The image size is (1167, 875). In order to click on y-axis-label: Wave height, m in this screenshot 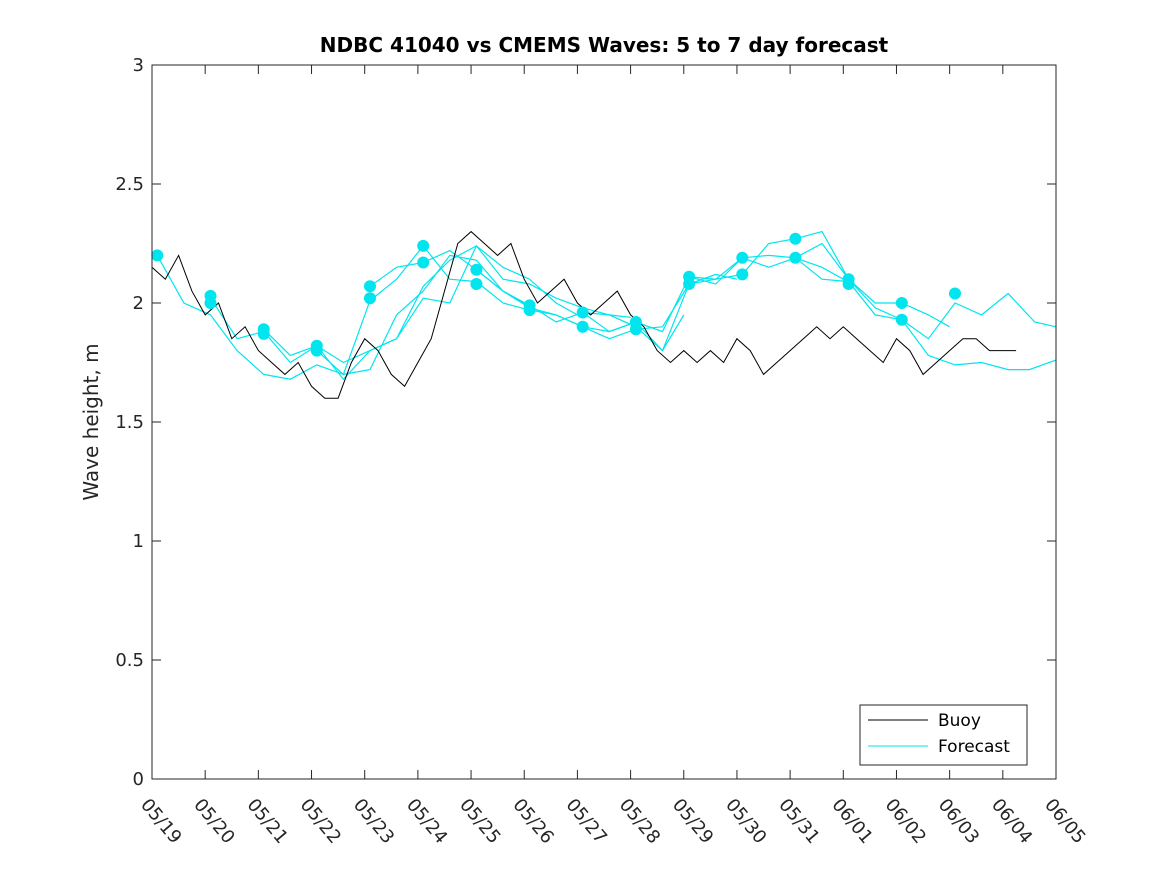, I will do `click(91, 421)`.